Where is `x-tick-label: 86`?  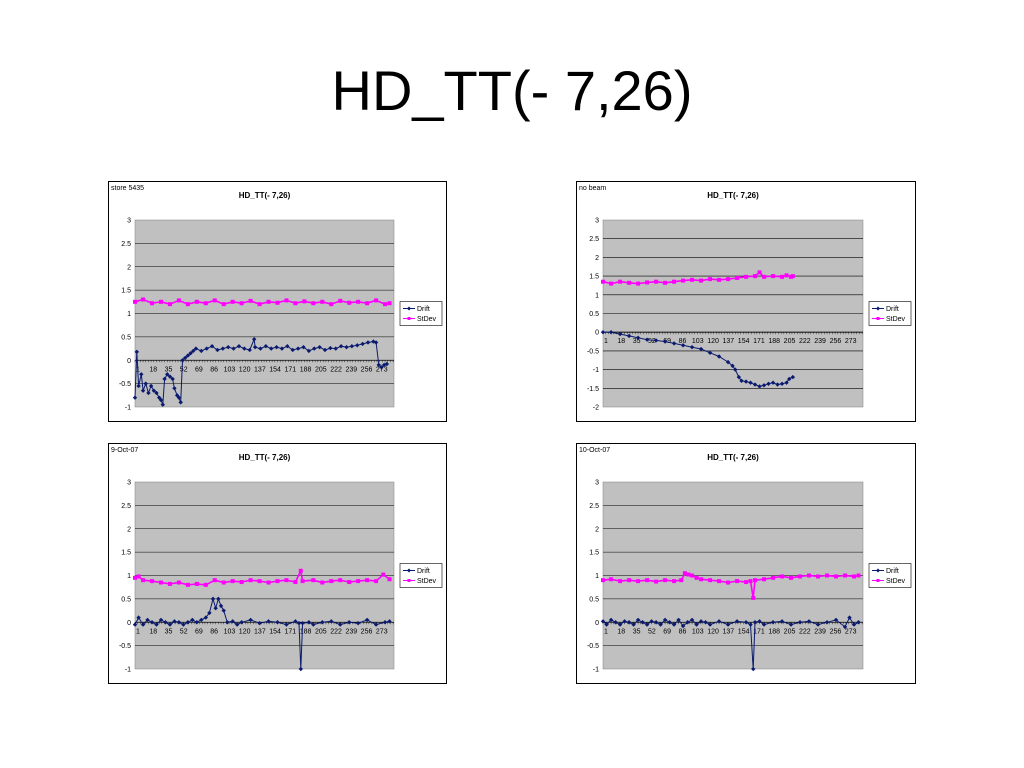
x-tick-label: 86 is located at coordinates (683, 341).